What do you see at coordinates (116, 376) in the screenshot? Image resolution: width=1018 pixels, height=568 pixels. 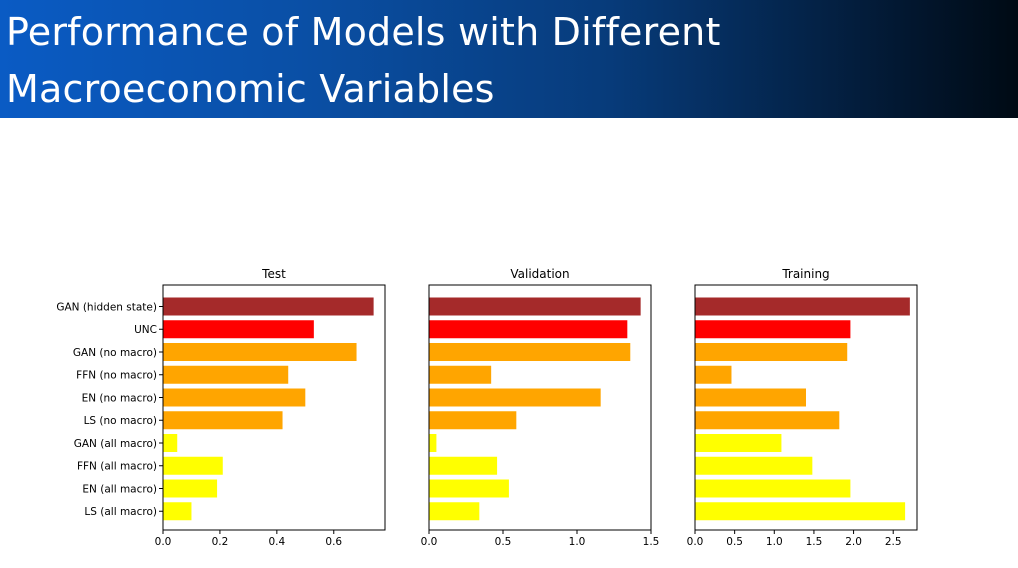 I see `y-tick-label: FFN (no macro)` at bounding box center [116, 376].